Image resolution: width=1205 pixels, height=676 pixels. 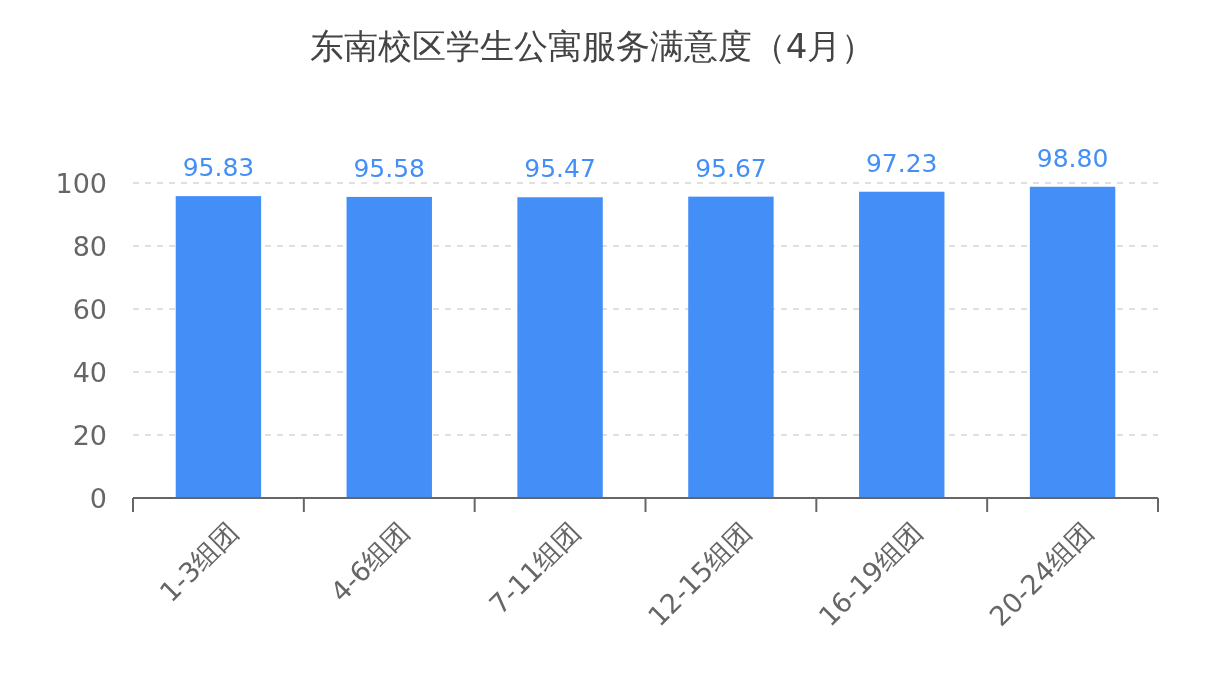 What do you see at coordinates (731, 168) in the screenshot?
I see `data-label: 95.67` at bounding box center [731, 168].